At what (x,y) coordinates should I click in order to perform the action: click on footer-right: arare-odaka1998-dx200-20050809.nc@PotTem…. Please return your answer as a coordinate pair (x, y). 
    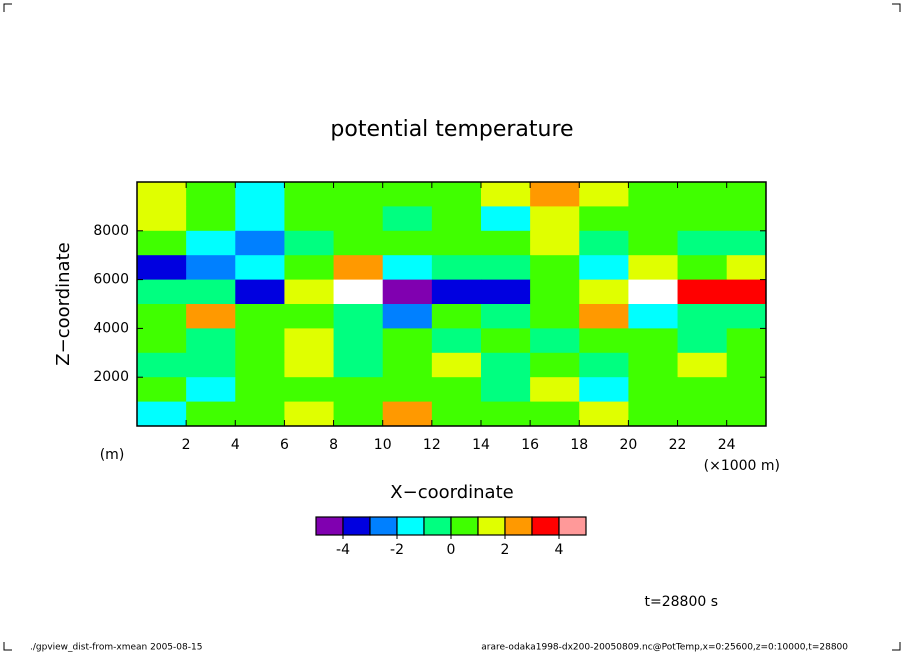
    Looking at the image, I should click on (664, 648).